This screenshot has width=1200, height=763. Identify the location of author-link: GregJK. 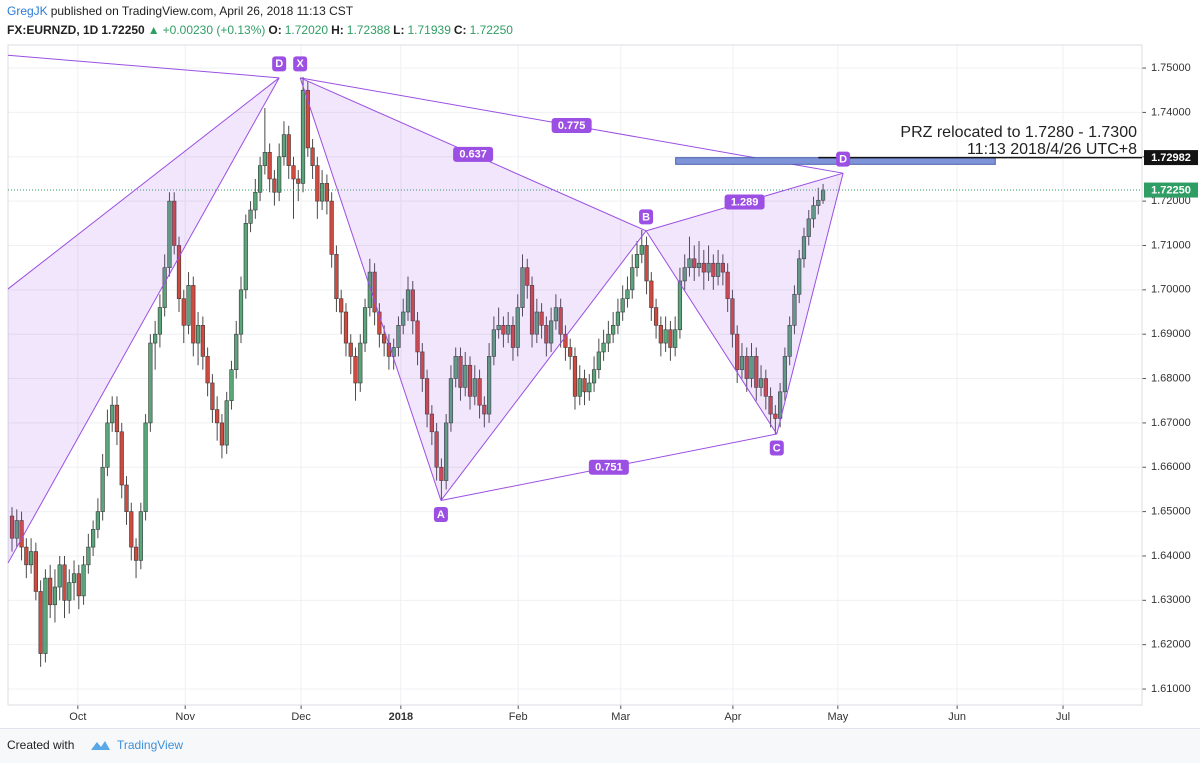
(27, 11).